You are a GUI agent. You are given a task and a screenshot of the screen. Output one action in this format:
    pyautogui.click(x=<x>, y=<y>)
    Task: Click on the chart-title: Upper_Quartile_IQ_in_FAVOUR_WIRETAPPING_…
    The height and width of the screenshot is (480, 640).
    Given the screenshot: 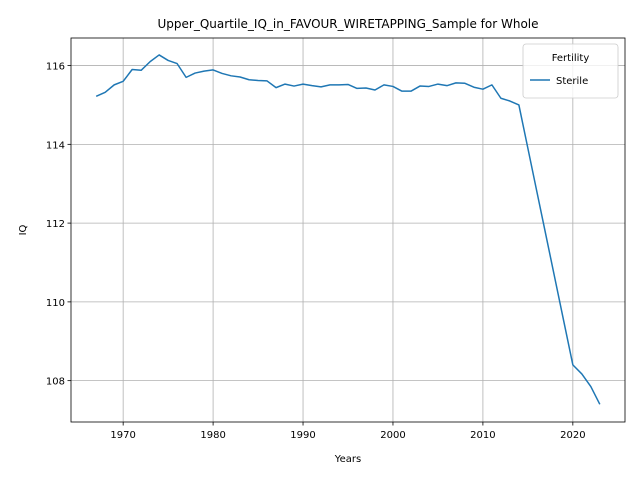 What is the action you would take?
    pyautogui.click(x=347, y=24)
    